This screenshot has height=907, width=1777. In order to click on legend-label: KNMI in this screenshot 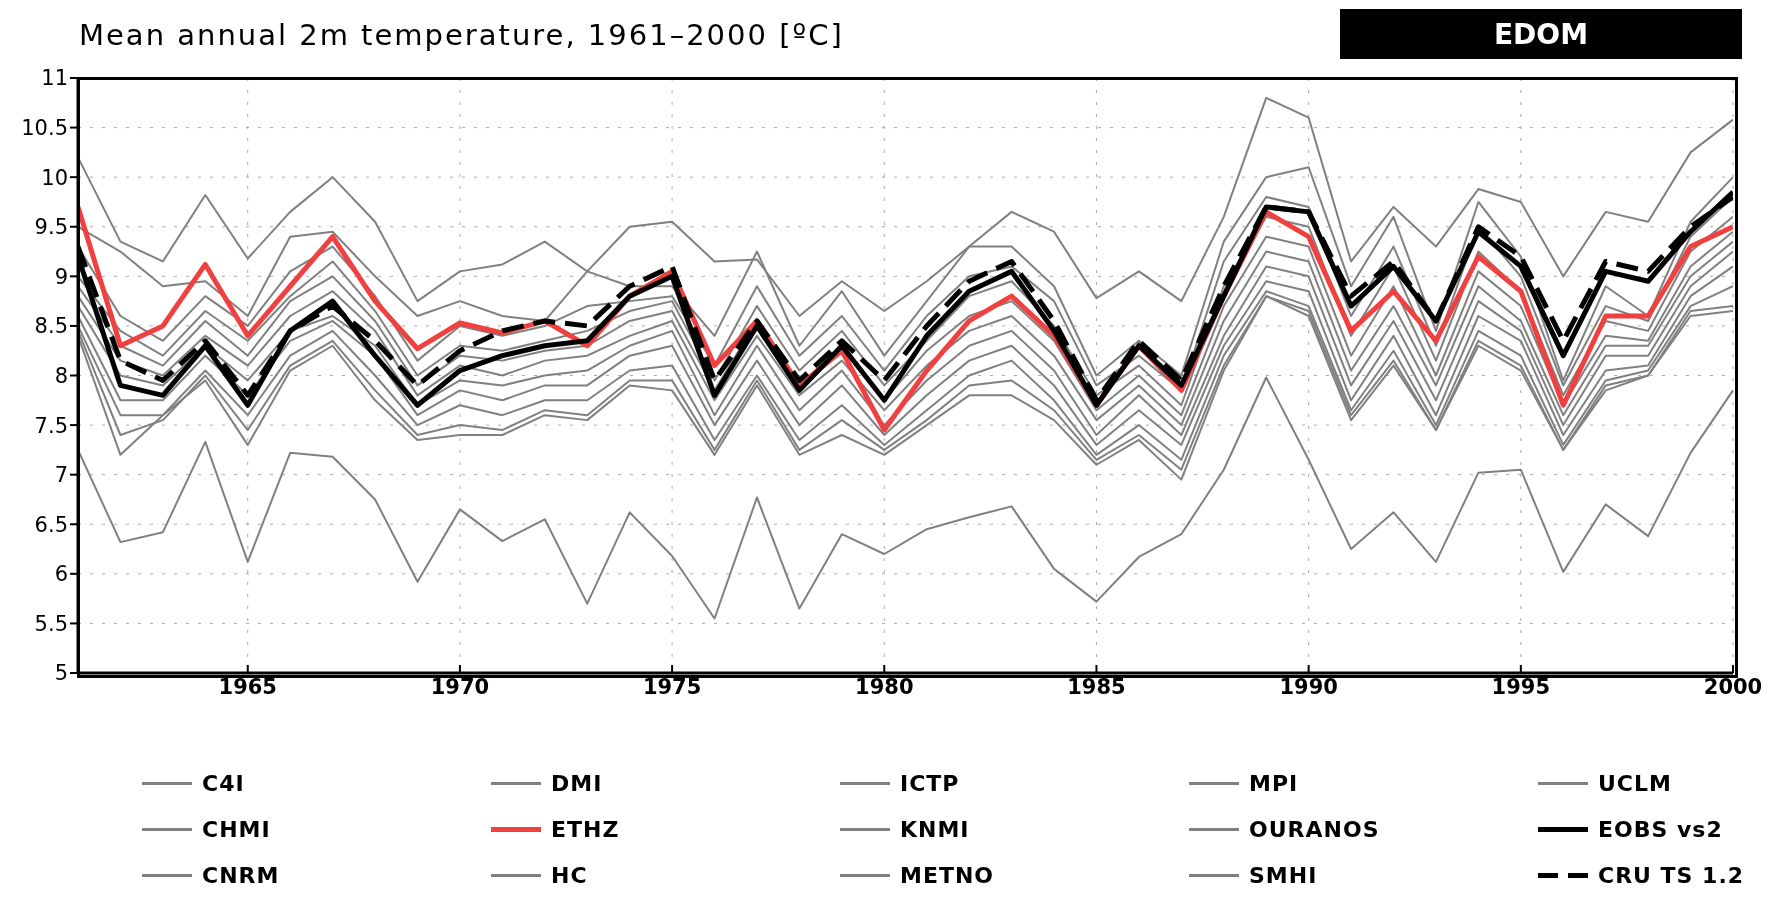, I will do `click(935, 829)`.